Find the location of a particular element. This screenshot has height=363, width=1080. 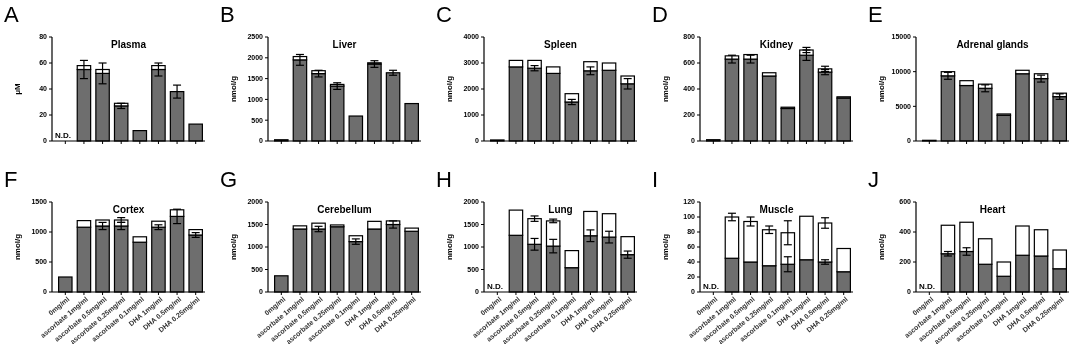

chart-title: Cerebellum is located at coordinates (344, 209).